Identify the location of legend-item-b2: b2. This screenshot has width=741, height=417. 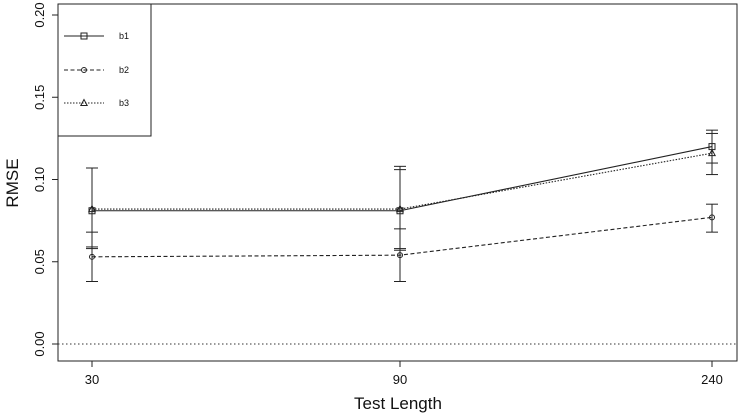
(96, 70).